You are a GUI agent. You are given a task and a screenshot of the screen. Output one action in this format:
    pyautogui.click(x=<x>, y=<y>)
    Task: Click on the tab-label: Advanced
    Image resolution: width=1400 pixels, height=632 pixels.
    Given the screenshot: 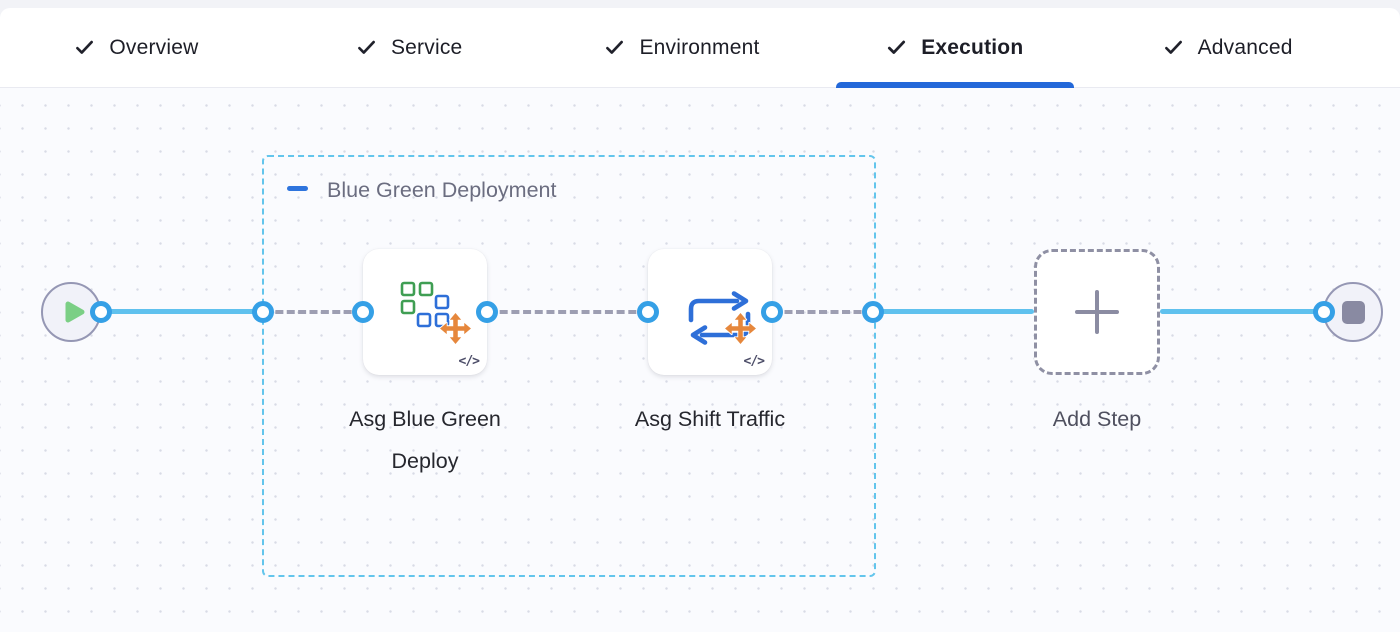 What is the action you would take?
    pyautogui.click(x=1245, y=47)
    